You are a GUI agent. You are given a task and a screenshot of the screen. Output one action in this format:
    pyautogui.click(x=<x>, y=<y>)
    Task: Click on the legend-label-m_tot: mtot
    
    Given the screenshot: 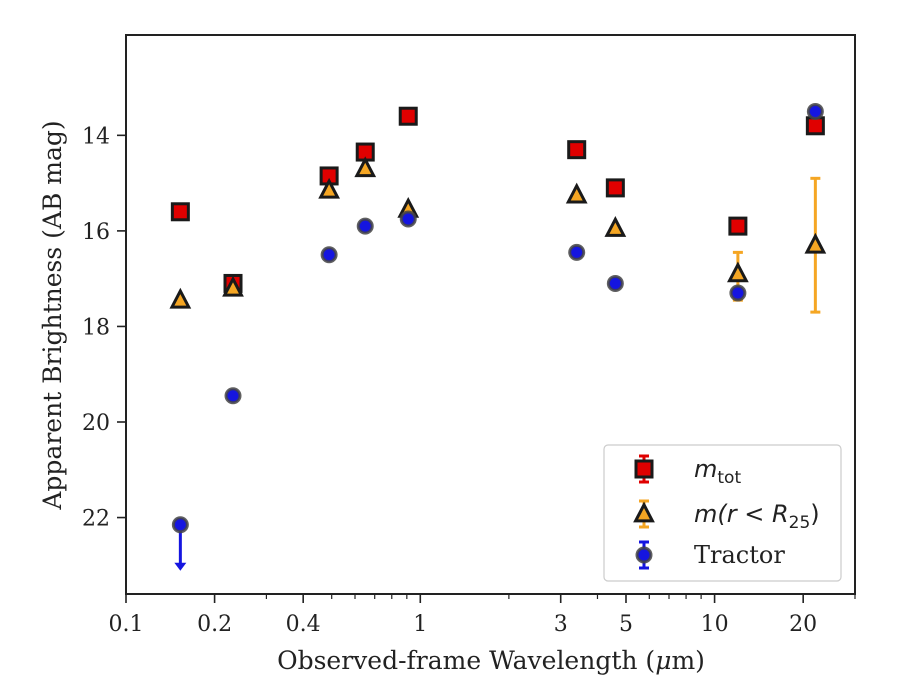 What is the action you would take?
    pyautogui.click(x=717, y=471)
    